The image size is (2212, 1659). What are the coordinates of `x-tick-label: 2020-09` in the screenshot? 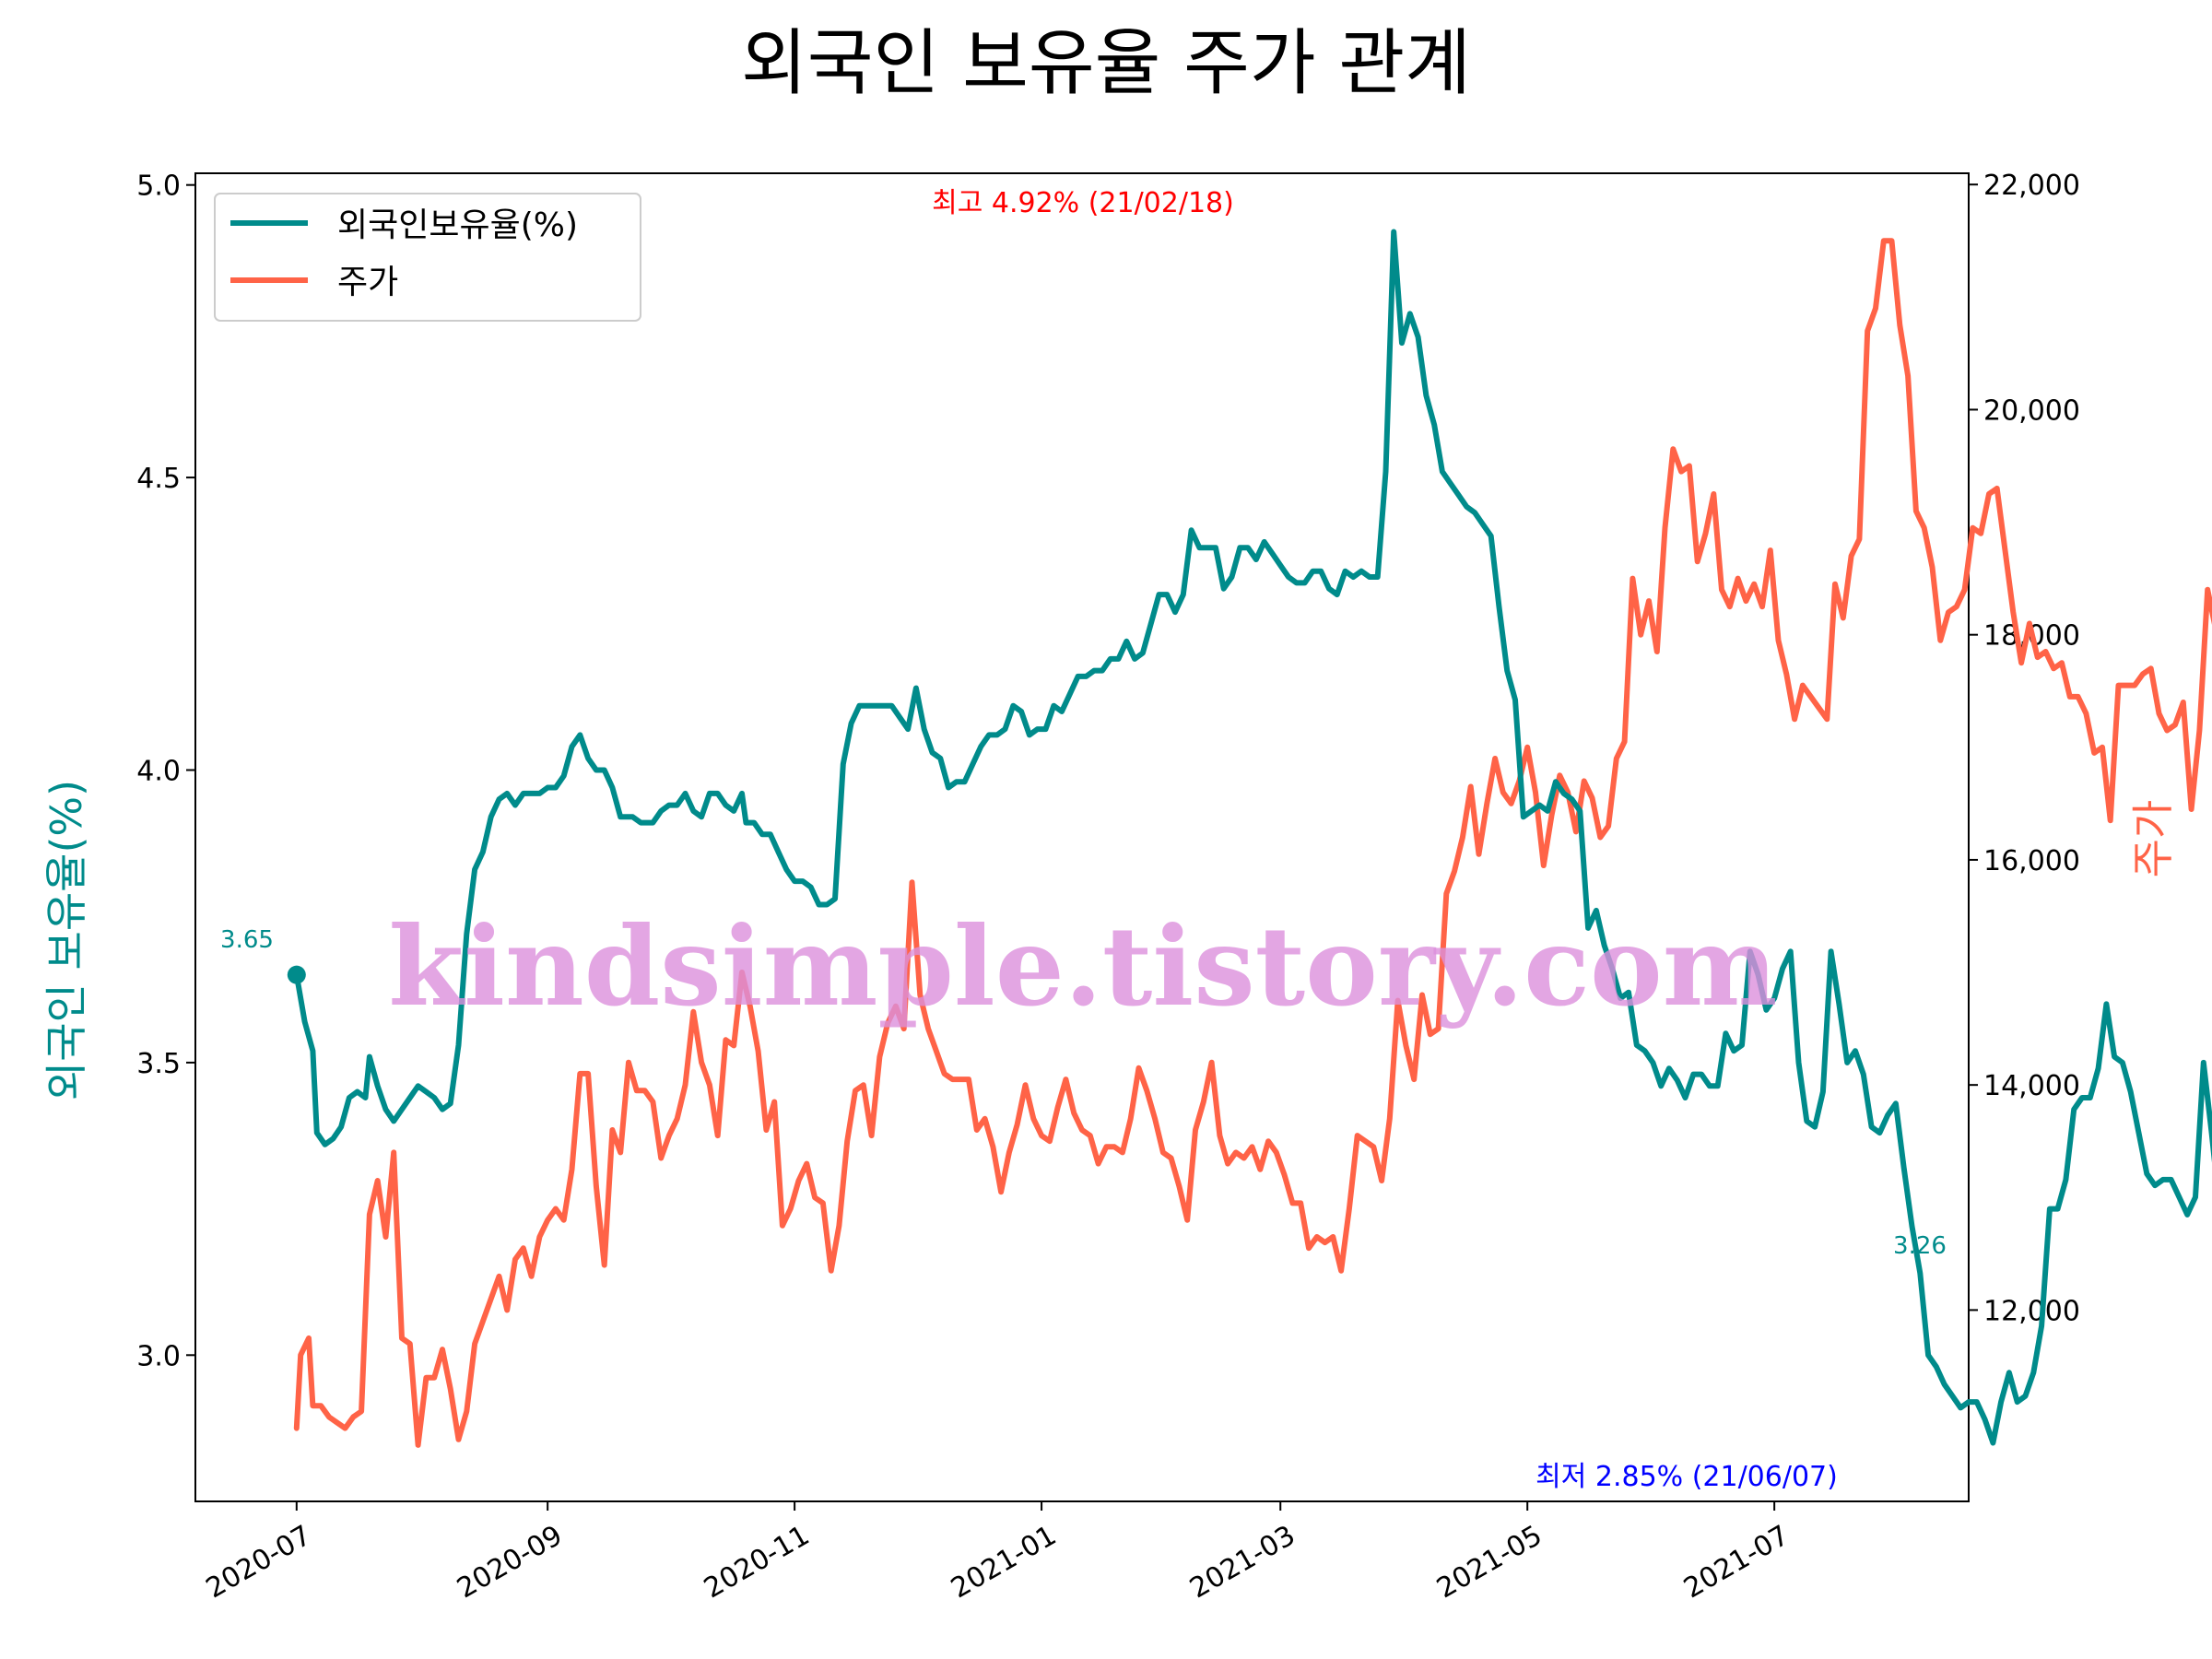 It's located at (510, 1562).